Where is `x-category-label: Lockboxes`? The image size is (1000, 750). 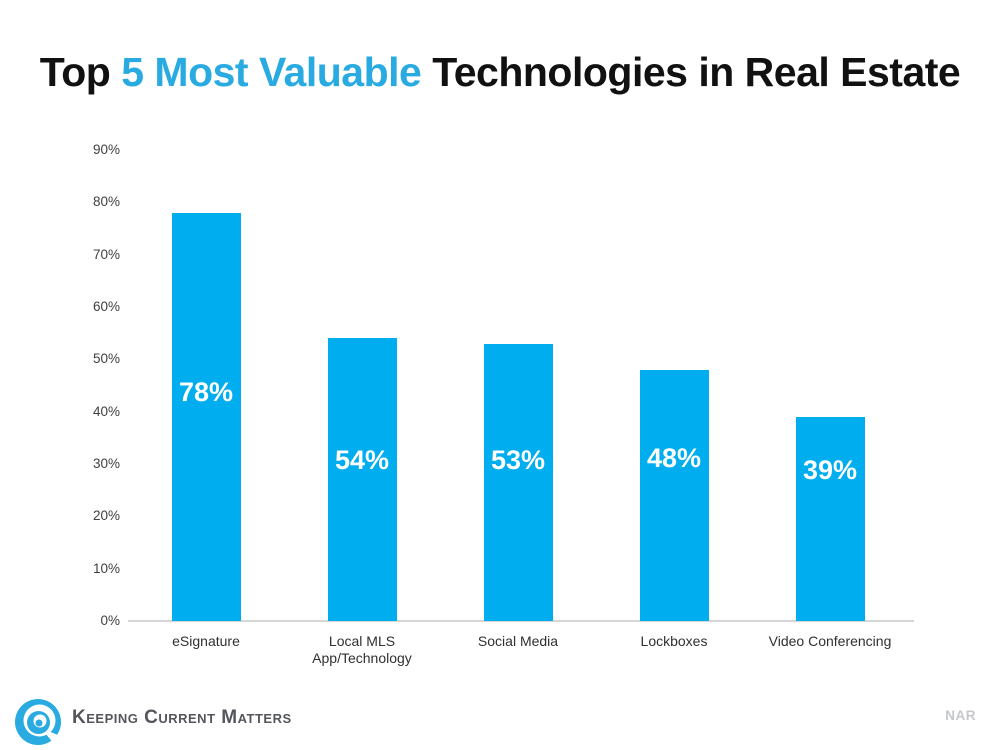 x-category-label: Lockboxes is located at coordinates (674, 641).